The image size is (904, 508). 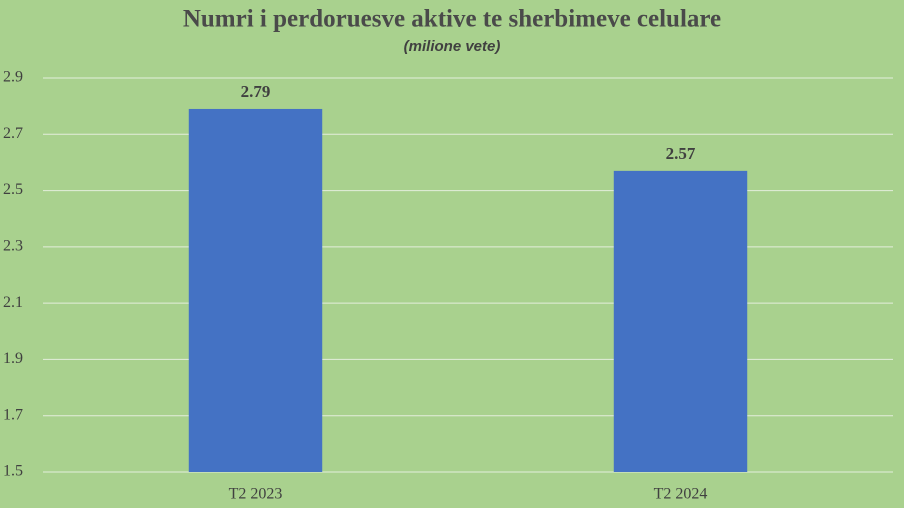 What do you see at coordinates (256, 91) in the screenshot?
I see `value-label: 2.79` at bounding box center [256, 91].